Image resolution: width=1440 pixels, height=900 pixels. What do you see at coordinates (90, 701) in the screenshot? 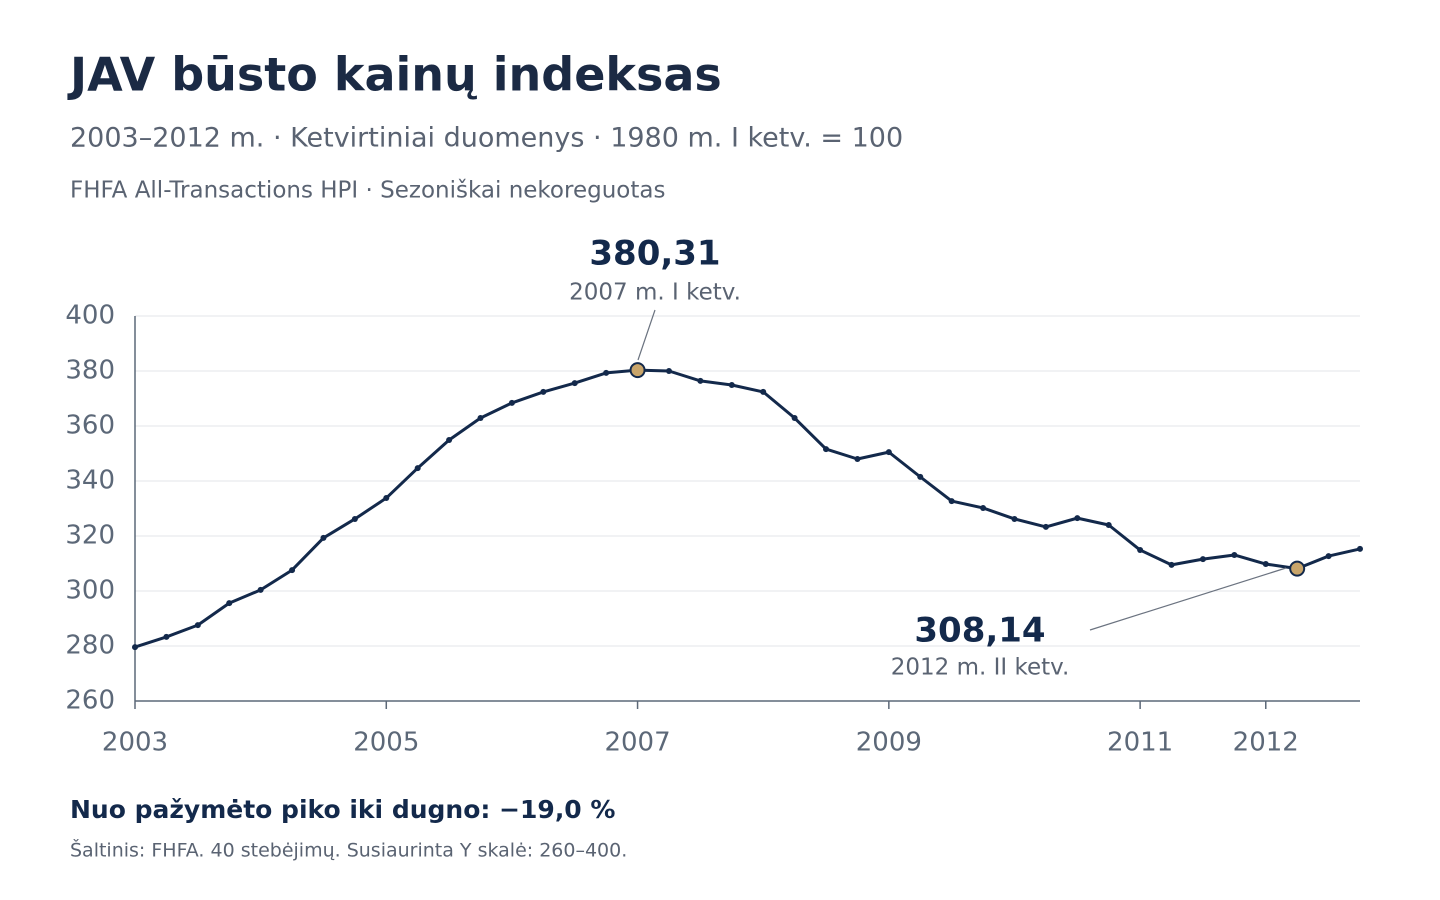
I see `y-tick-label: 260` at bounding box center [90, 701].